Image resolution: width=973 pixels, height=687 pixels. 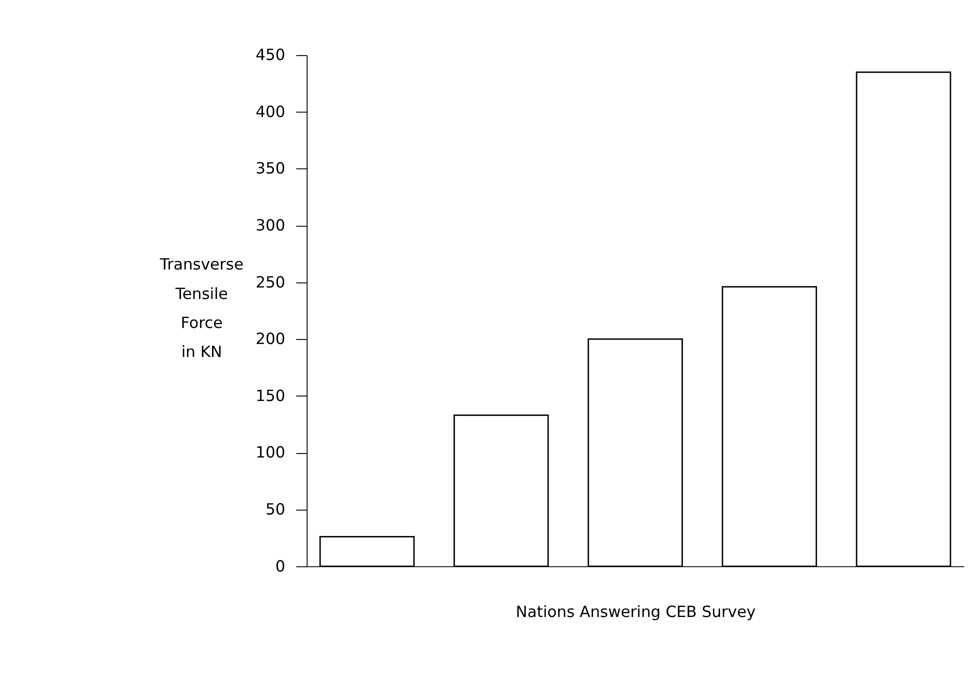 I want to click on y-tick-label: 50, so click(x=276, y=509).